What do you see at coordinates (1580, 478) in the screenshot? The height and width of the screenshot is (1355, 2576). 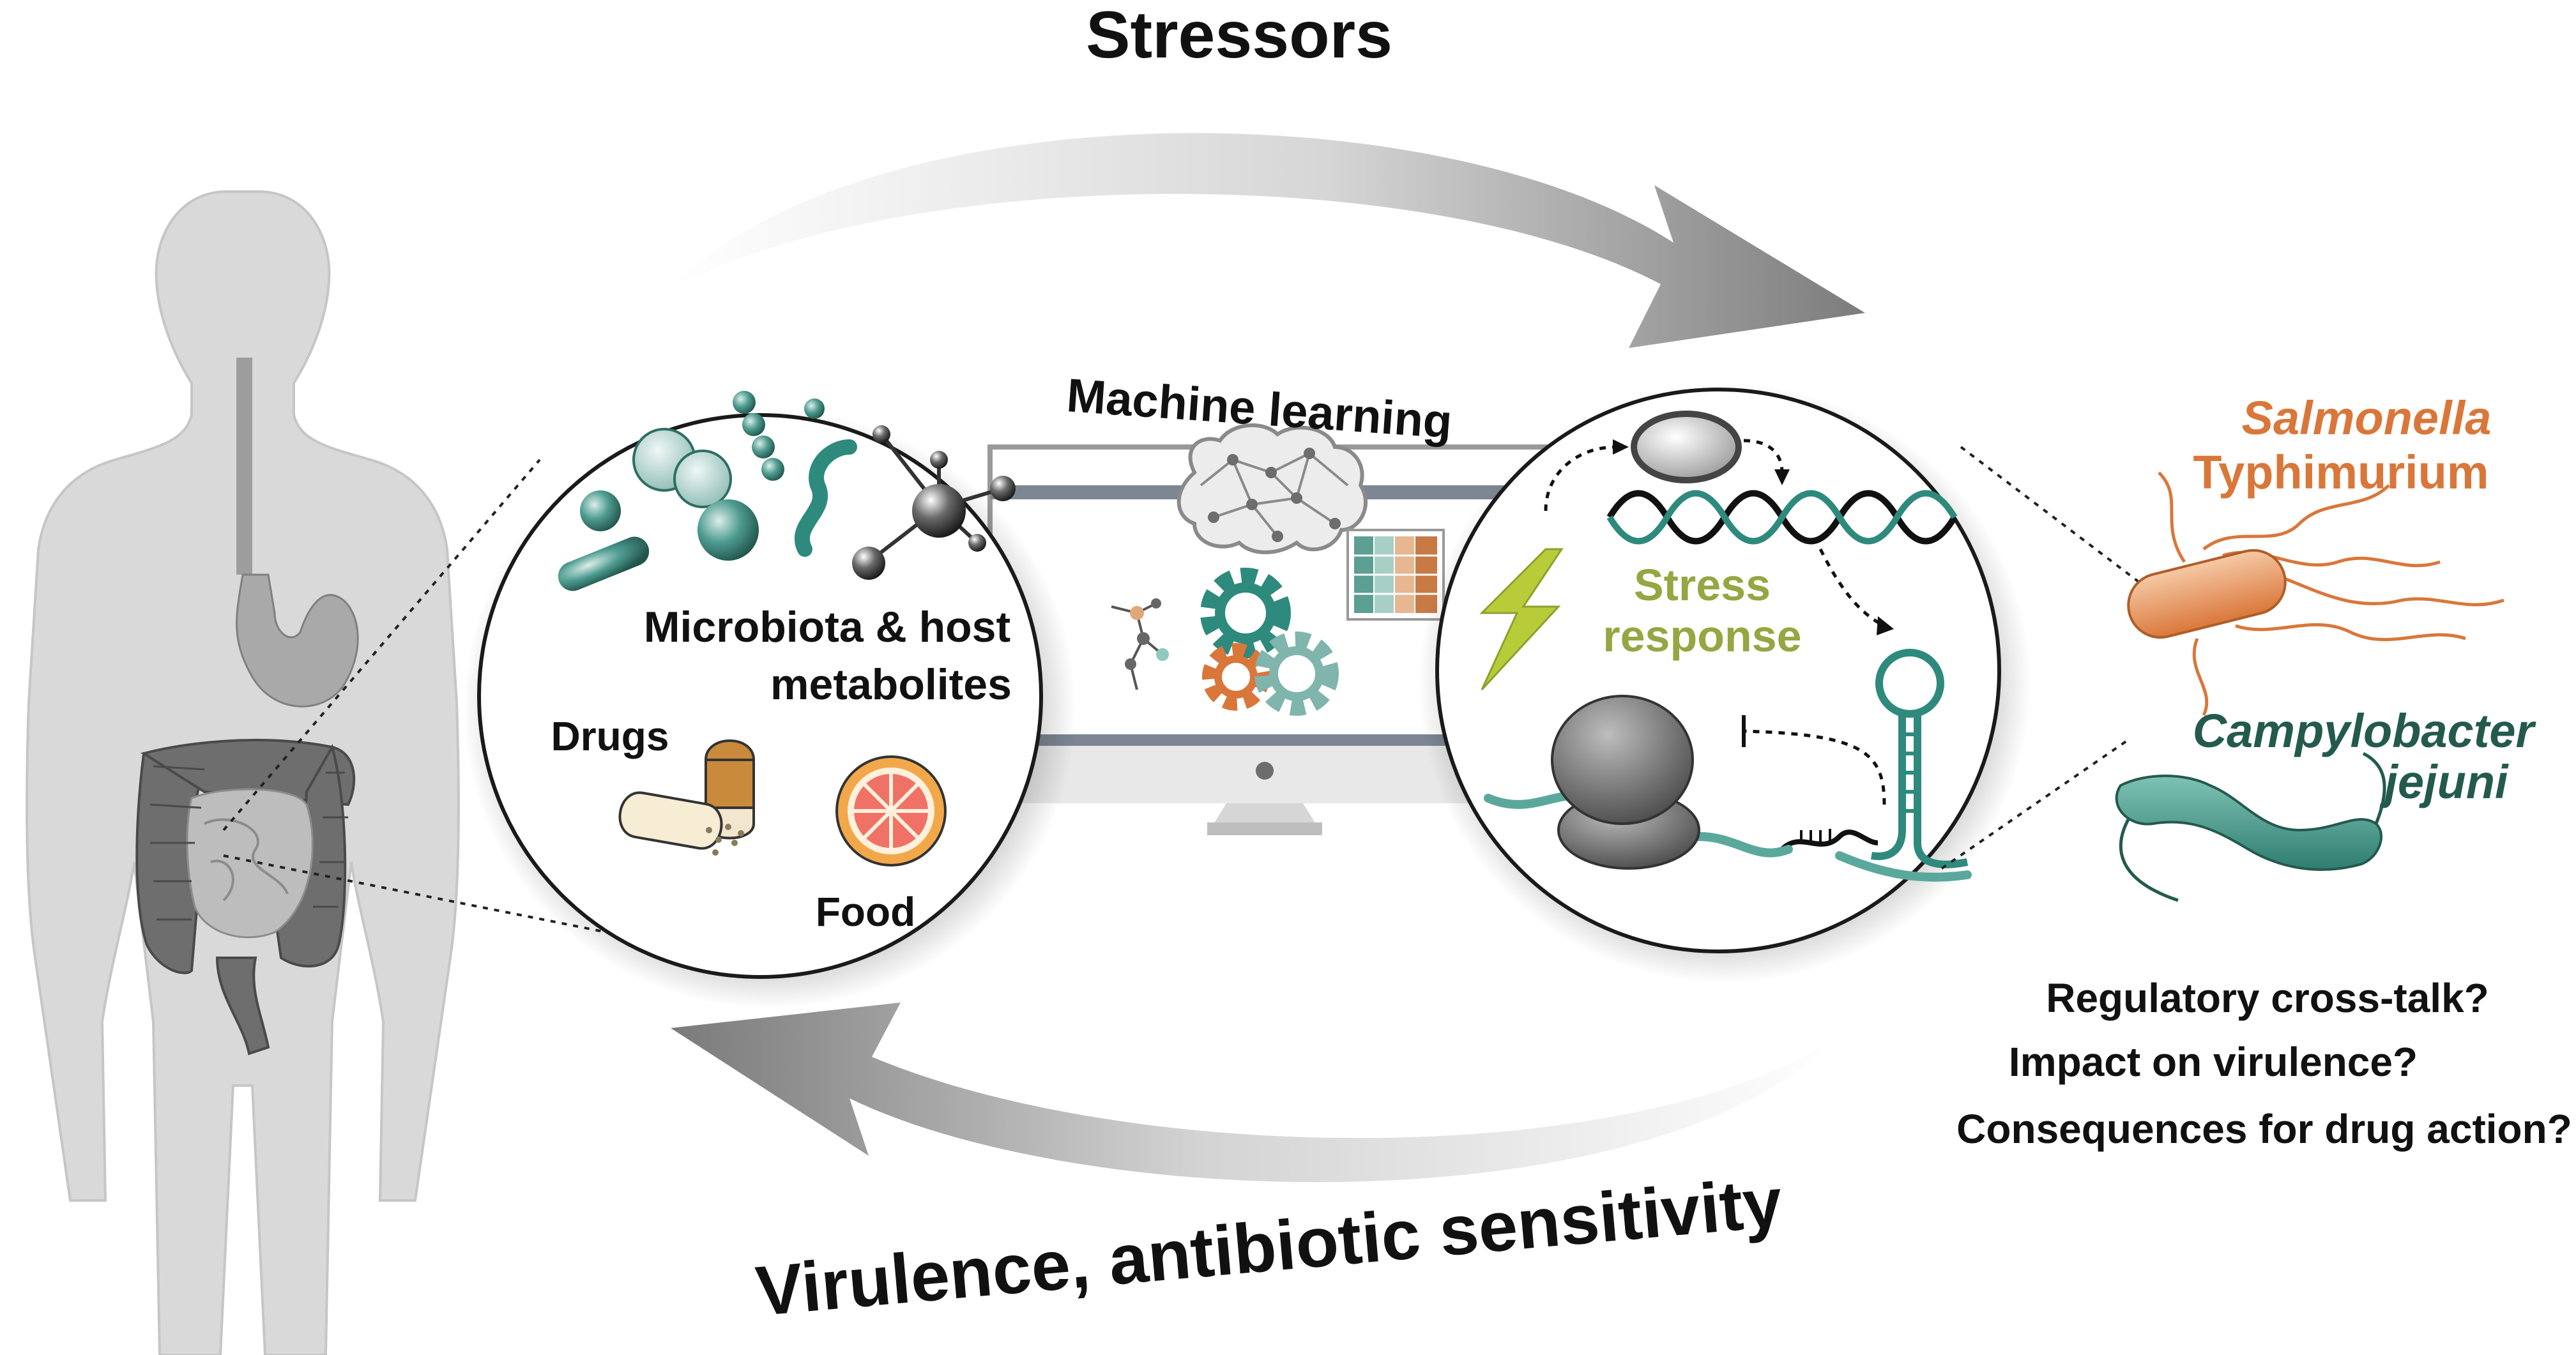 I see `dashed-arrow-to-protein` at bounding box center [1580, 478].